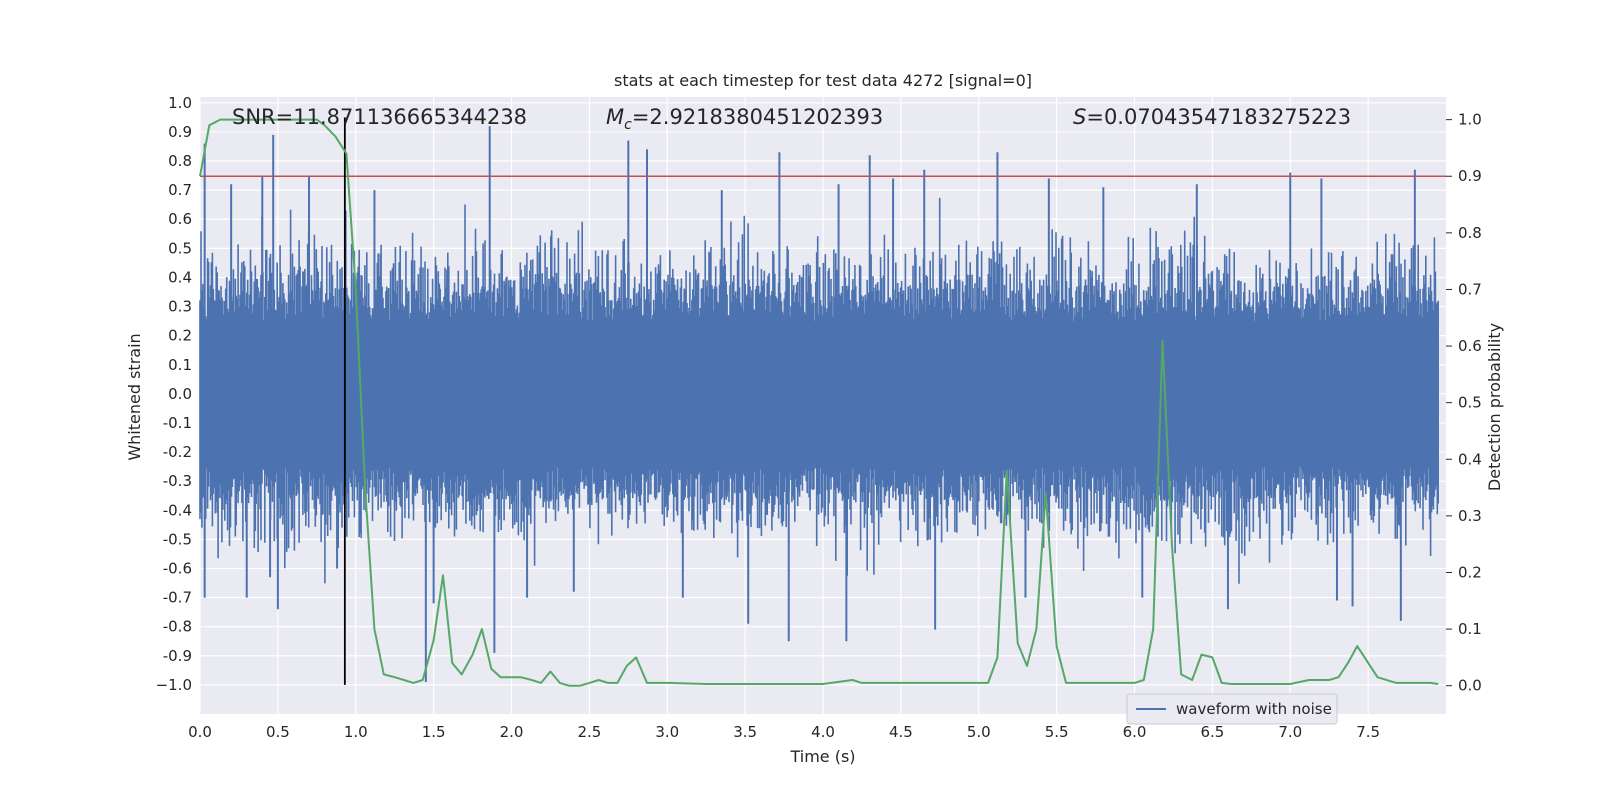 The image size is (1600, 804). What do you see at coordinates (200, 732) in the screenshot?
I see `x-tick-label: 0.0` at bounding box center [200, 732].